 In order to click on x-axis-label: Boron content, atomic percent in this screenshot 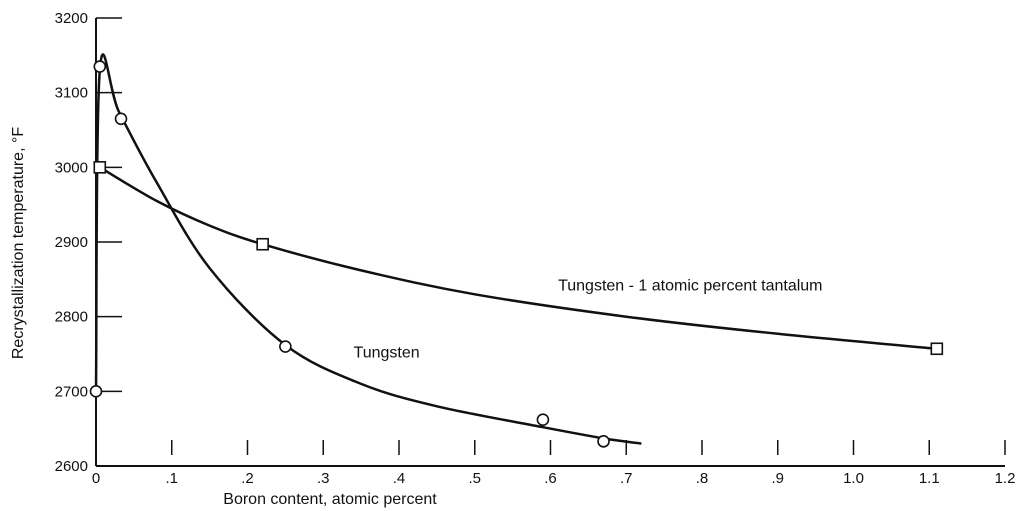, I will do `click(330, 499)`.